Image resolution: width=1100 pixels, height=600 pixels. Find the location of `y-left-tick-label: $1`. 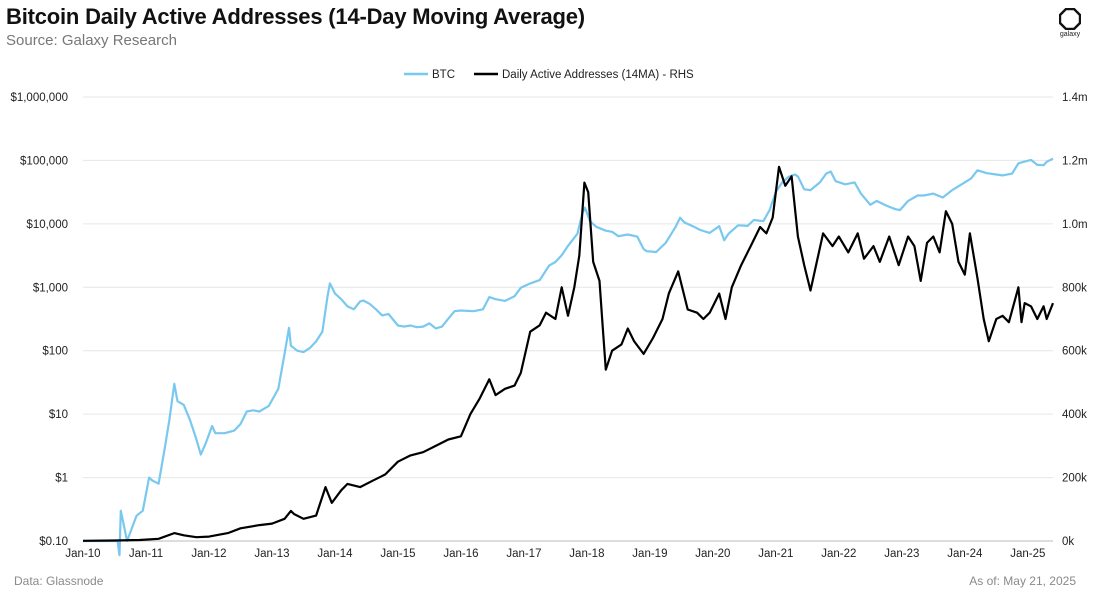

y-left-tick-label: $1 is located at coordinates (61, 479).